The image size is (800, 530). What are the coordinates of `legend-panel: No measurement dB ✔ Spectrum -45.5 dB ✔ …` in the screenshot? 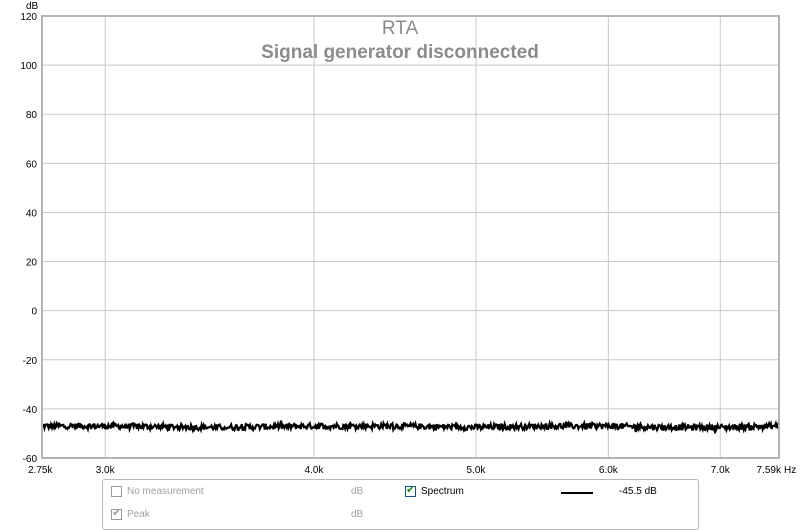 It's located at (400, 504).